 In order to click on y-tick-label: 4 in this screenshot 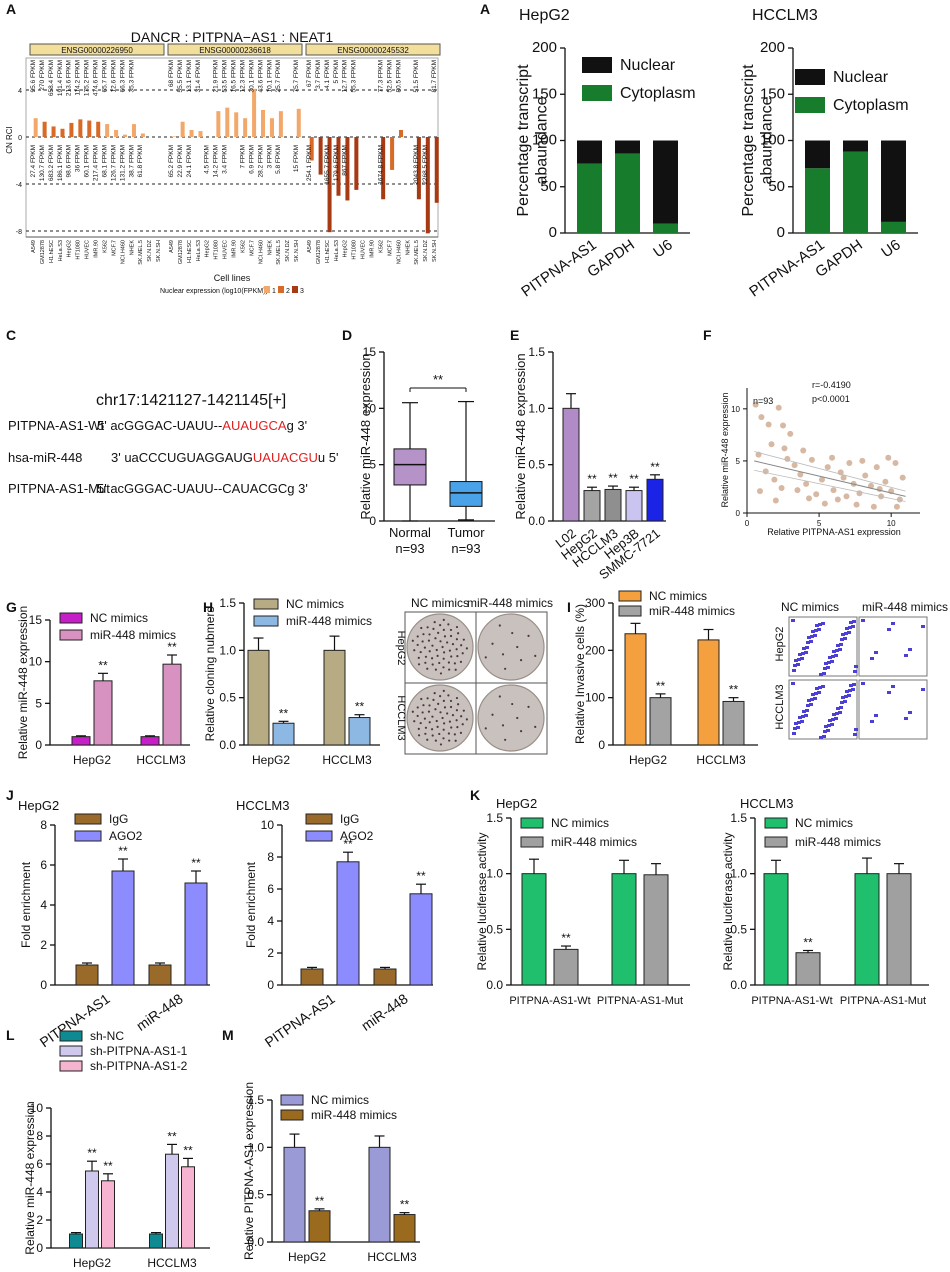, I will do `click(270, 921)`.